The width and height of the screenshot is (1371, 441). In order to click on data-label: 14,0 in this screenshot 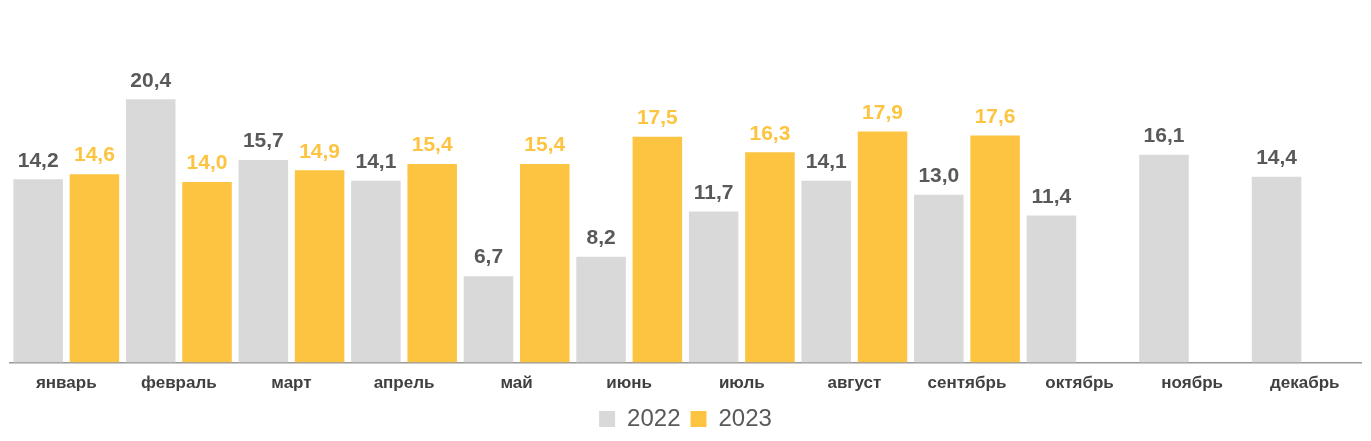, I will do `click(207, 162)`.